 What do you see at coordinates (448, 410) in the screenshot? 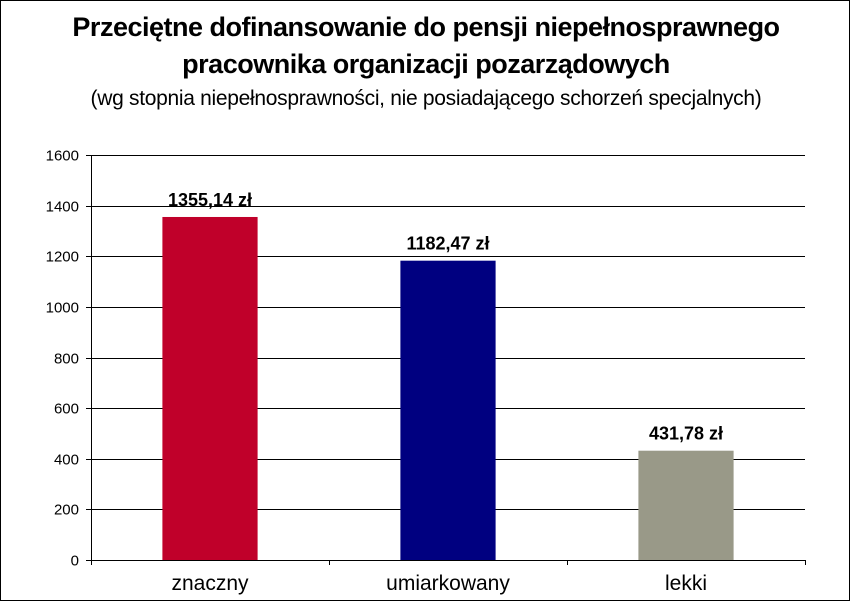
I see `bar-umiarkowany` at bounding box center [448, 410].